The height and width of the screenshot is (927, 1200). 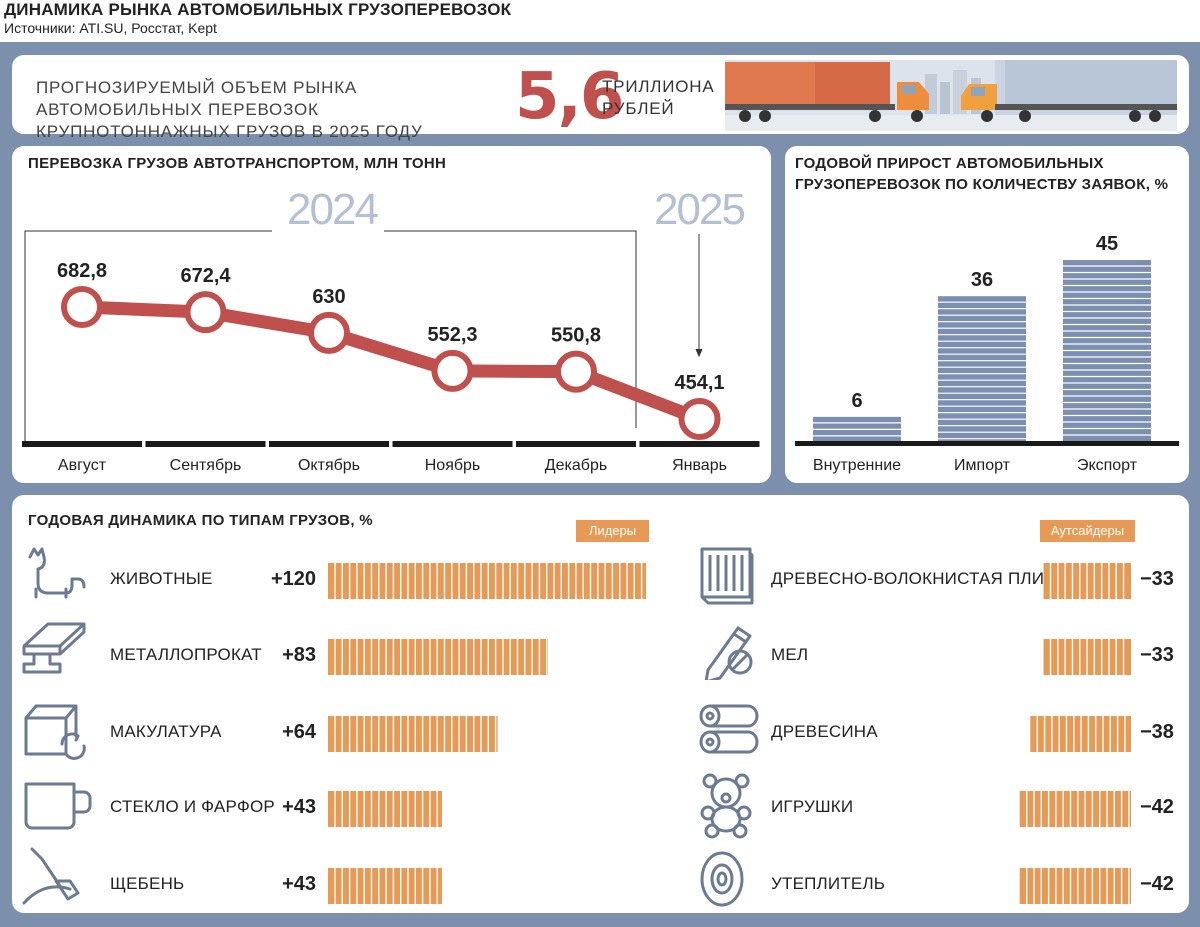 What do you see at coordinates (982, 280) in the screenshot?
I see `data-label: 36` at bounding box center [982, 280].